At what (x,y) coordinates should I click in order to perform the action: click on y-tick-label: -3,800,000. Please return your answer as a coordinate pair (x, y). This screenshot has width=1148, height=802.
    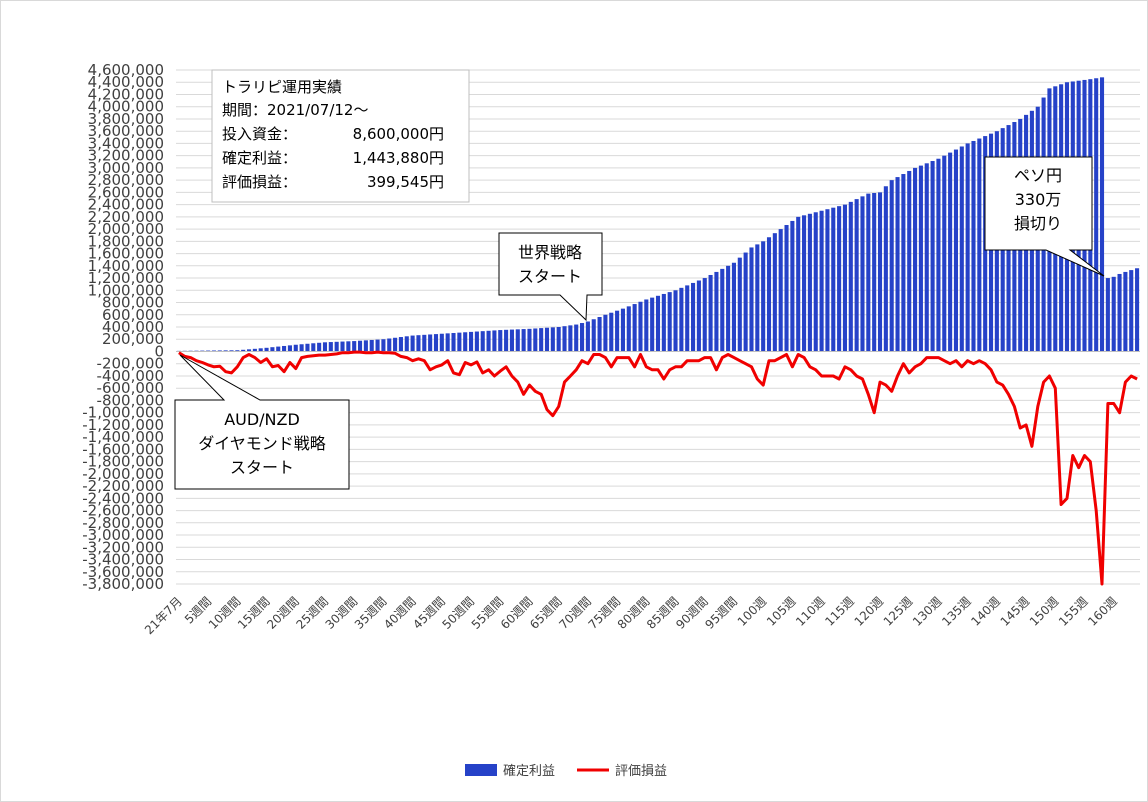
    Looking at the image, I should click on (123, 584).